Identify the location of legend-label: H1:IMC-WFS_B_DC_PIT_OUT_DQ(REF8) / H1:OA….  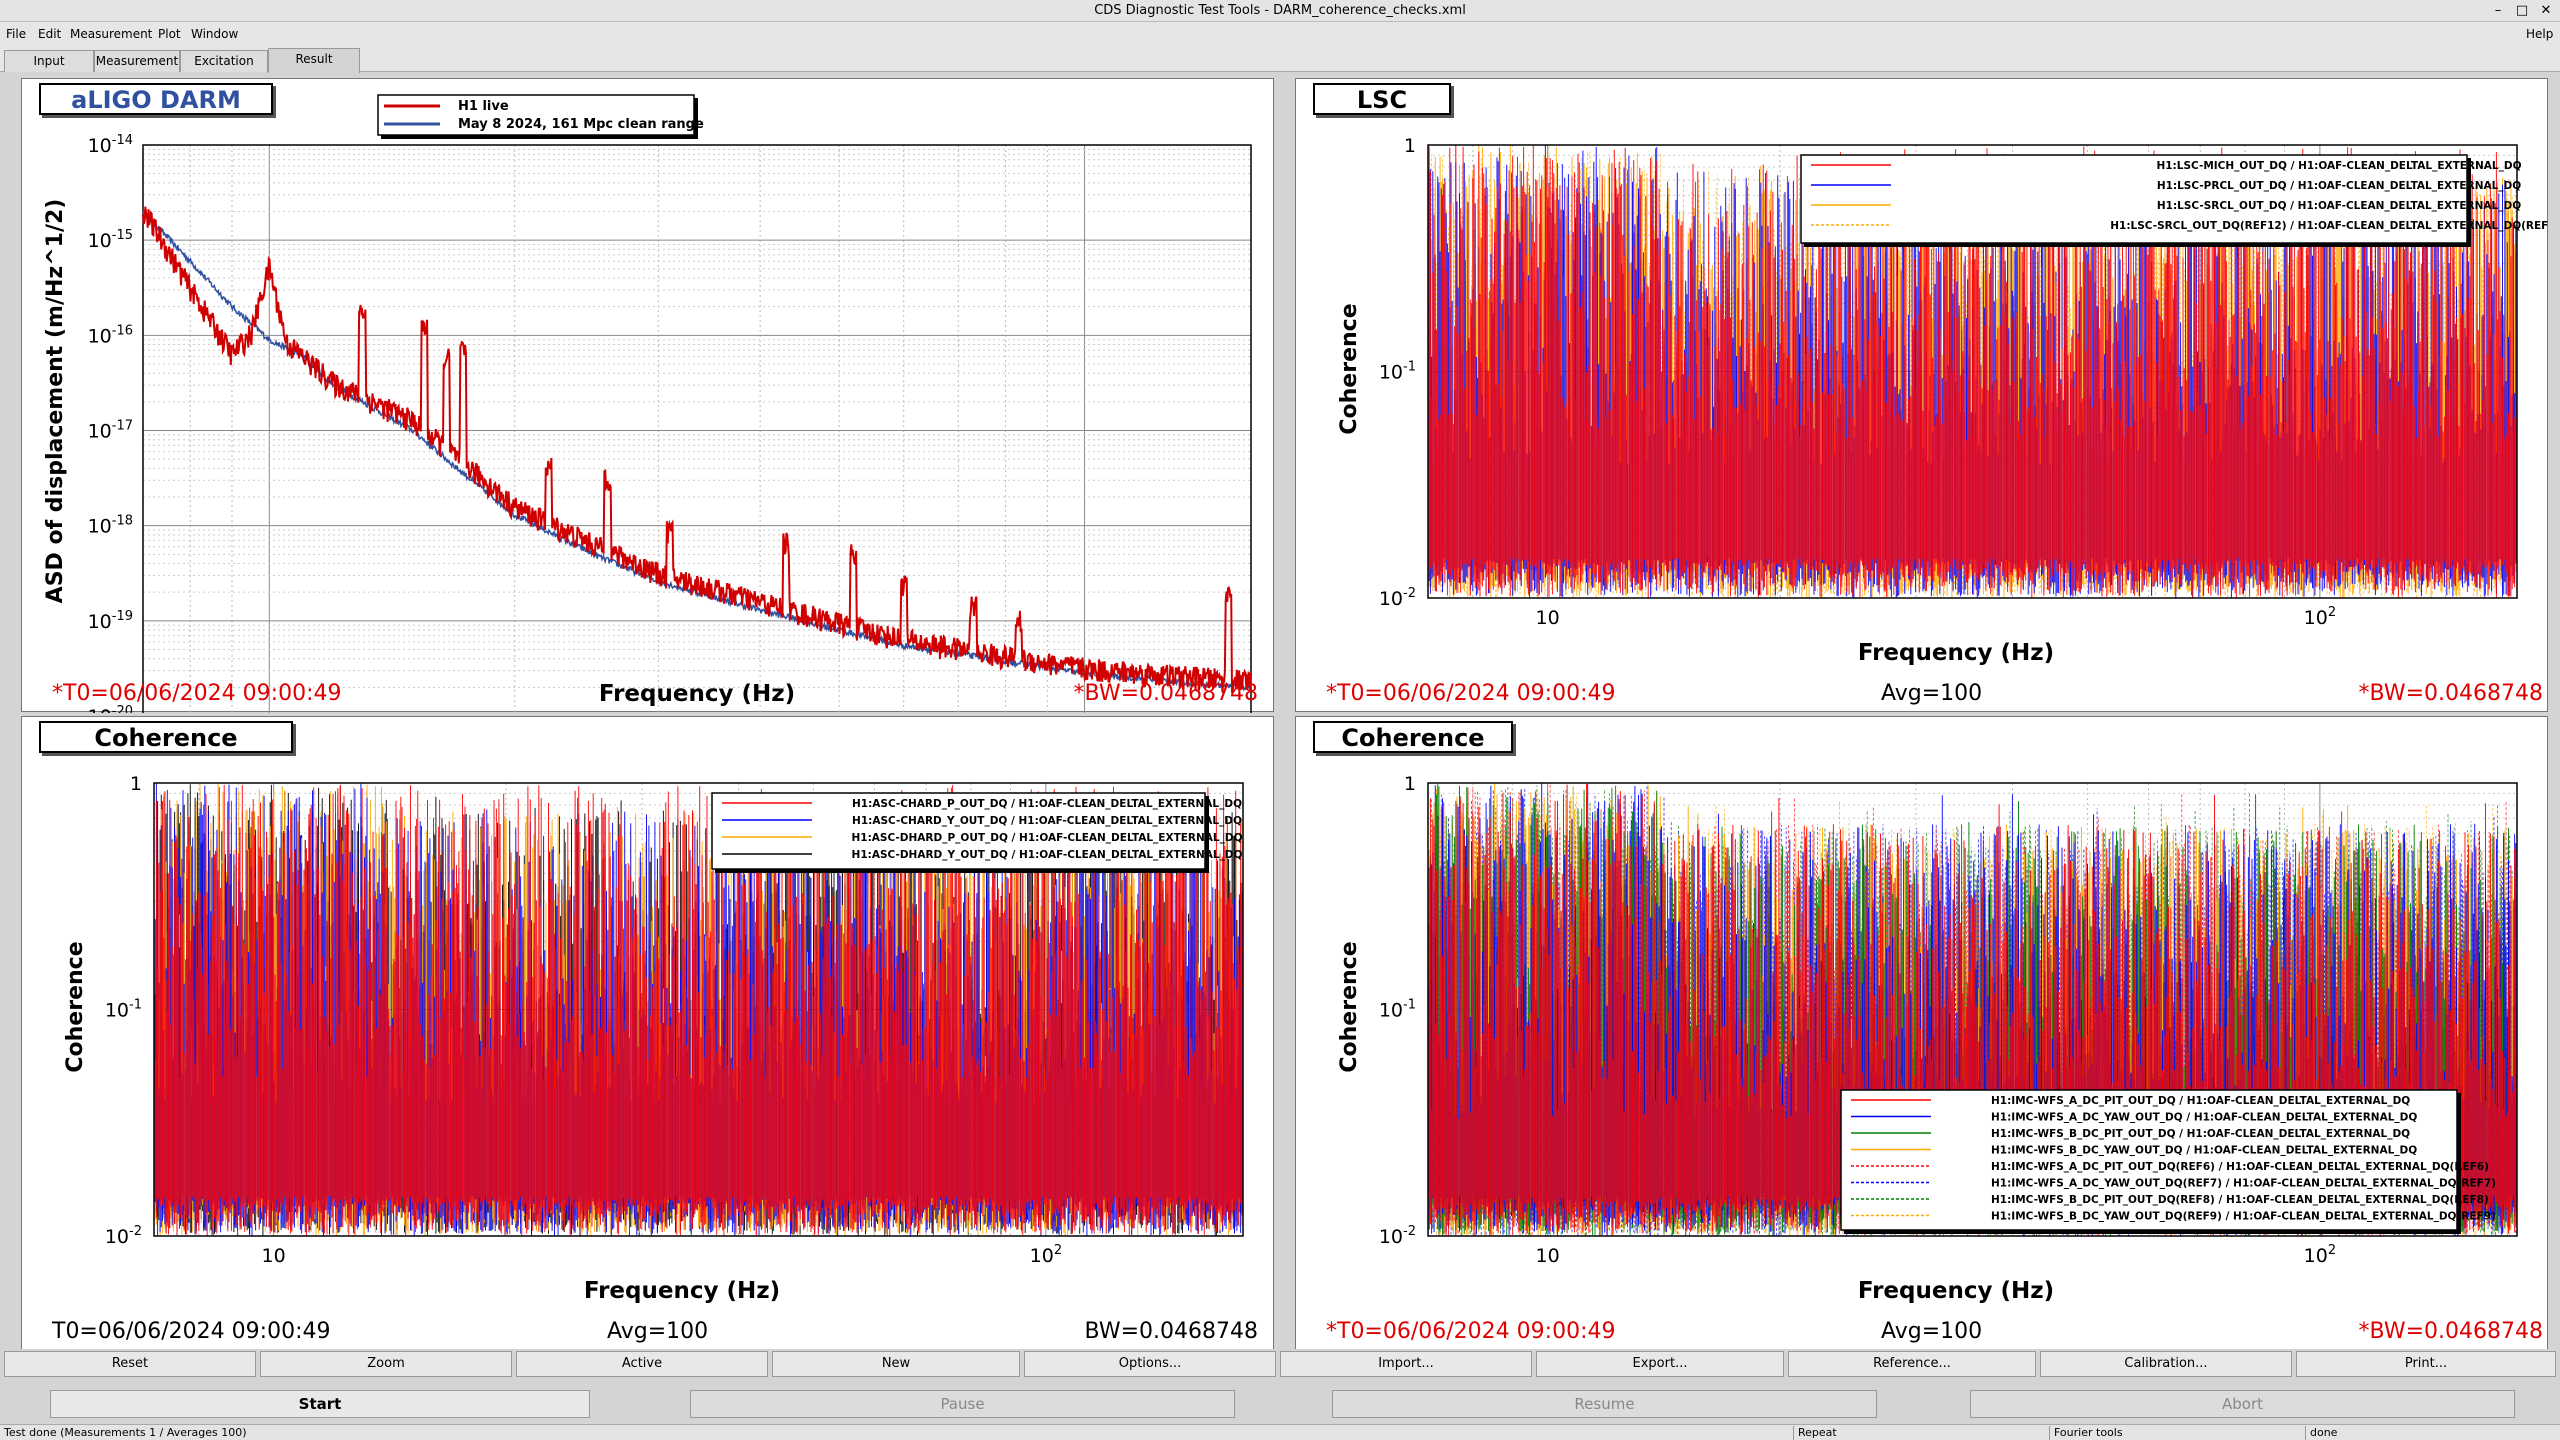
(2240, 1200).